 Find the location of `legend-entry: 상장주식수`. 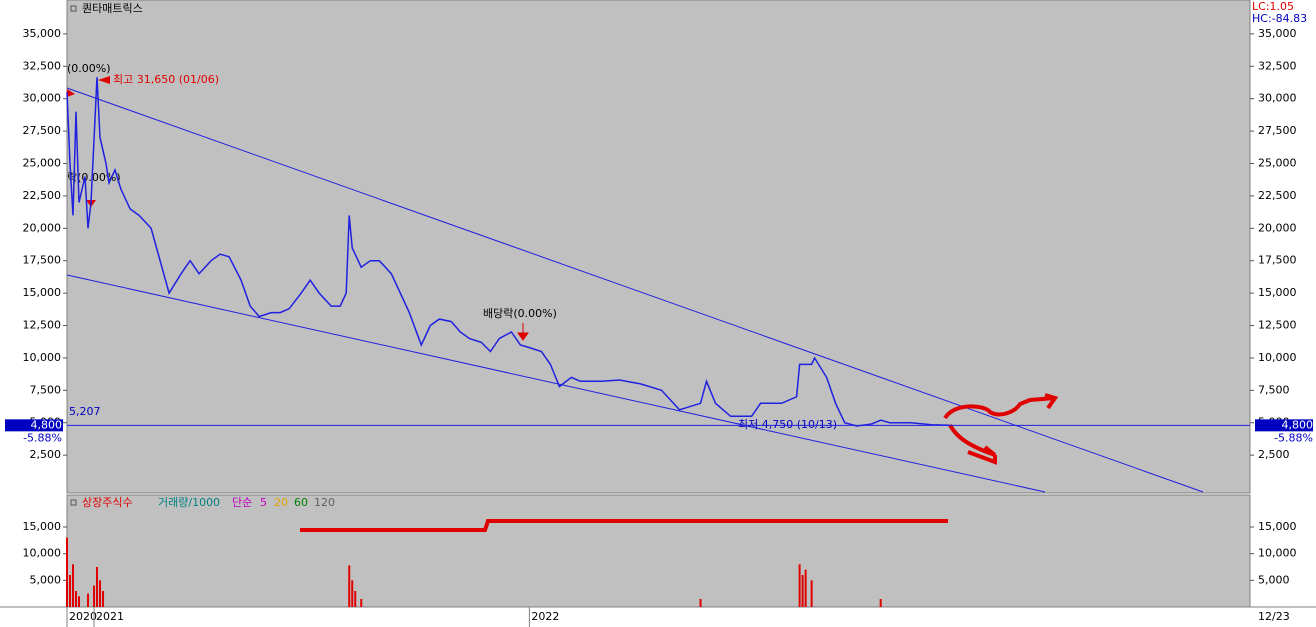

legend-entry: 상장주식수 is located at coordinates (107, 502).